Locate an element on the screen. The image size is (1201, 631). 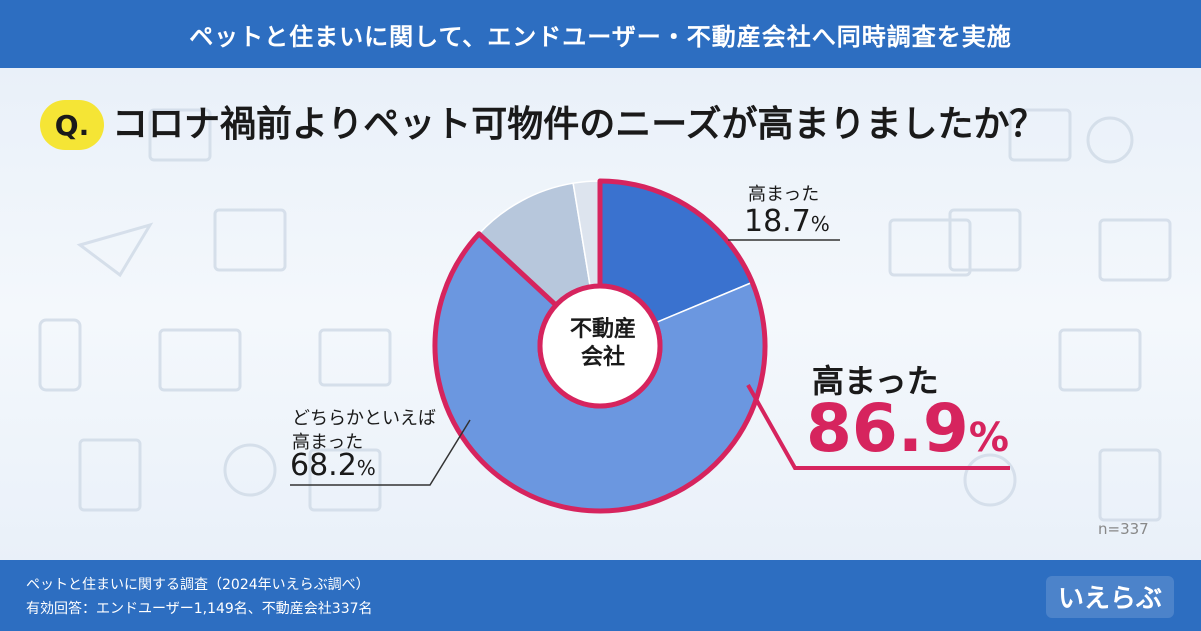
slice1-label: 高まった is located at coordinates (784, 194).